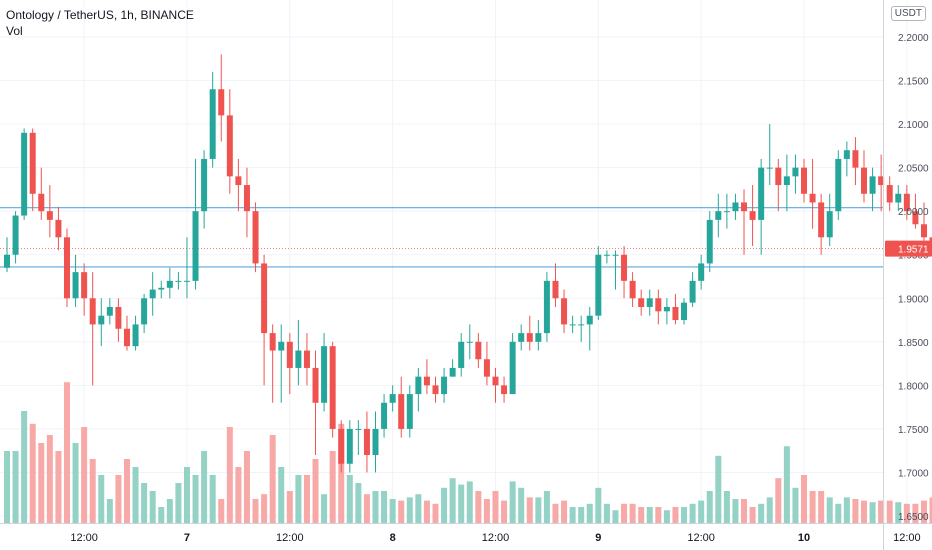  I want to click on current-price-badge, so click(908, 248).